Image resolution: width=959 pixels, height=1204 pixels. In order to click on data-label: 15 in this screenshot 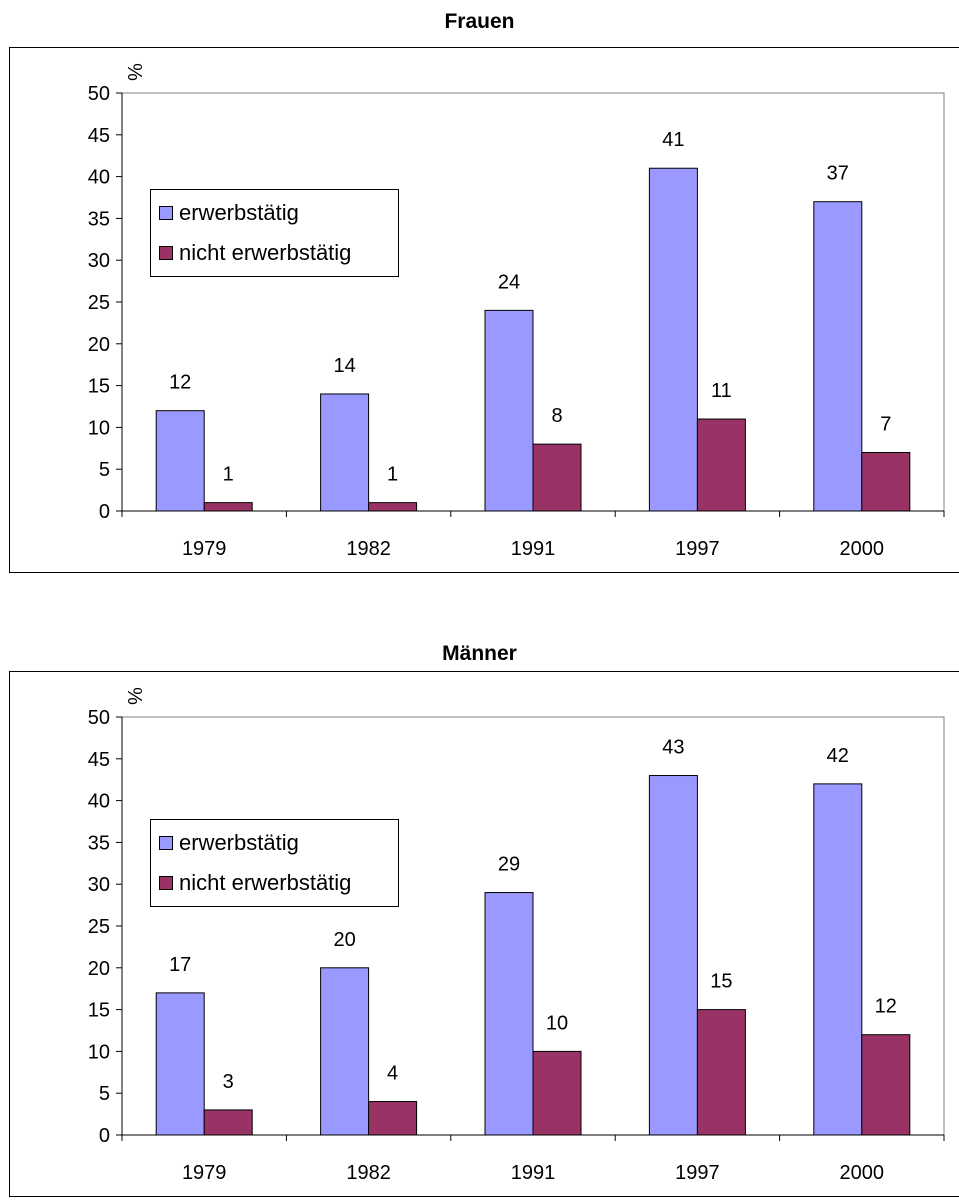, I will do `click(721, 982)`.